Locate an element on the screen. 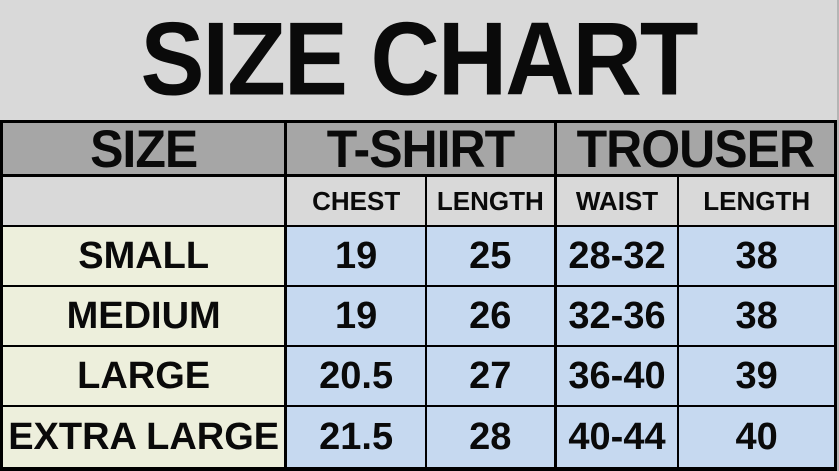  header-size-label: SIZE is located at coordinates (144, 150).